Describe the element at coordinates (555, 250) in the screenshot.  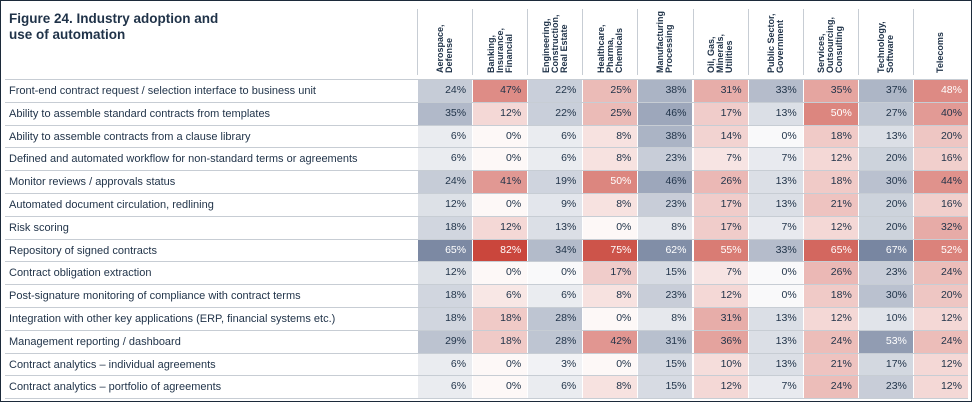
I see `value-cell: 34%` at that location.